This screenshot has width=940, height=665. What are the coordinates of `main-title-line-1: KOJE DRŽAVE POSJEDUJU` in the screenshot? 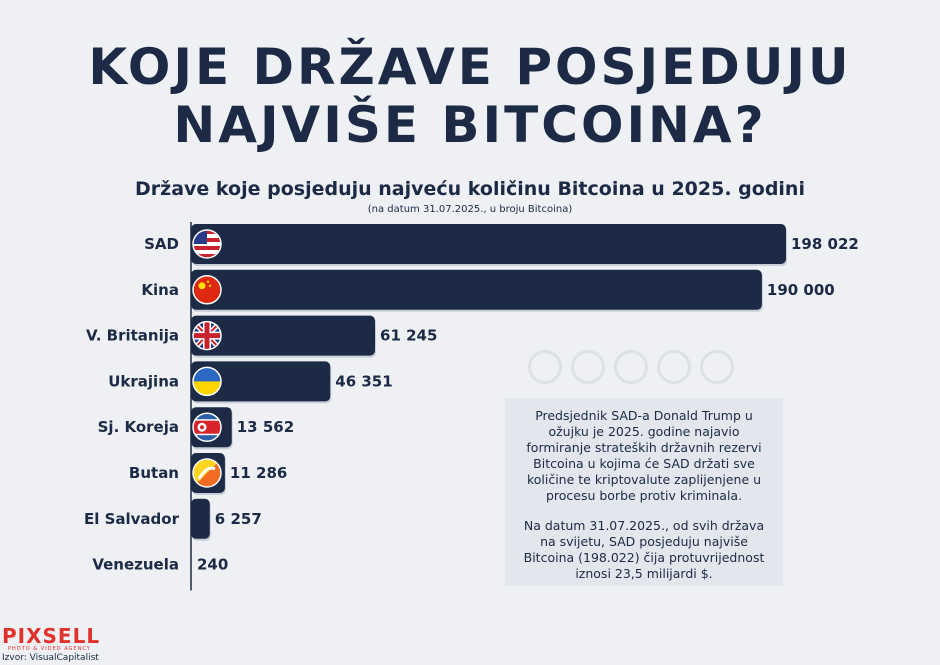 It's located at (470, 67).